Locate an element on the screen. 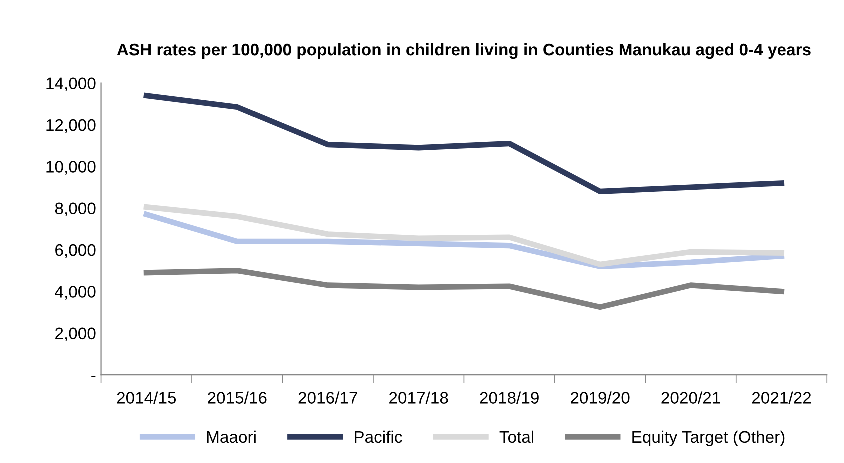  y-tick-label: 14,000 is located at coordinates (71, 85).